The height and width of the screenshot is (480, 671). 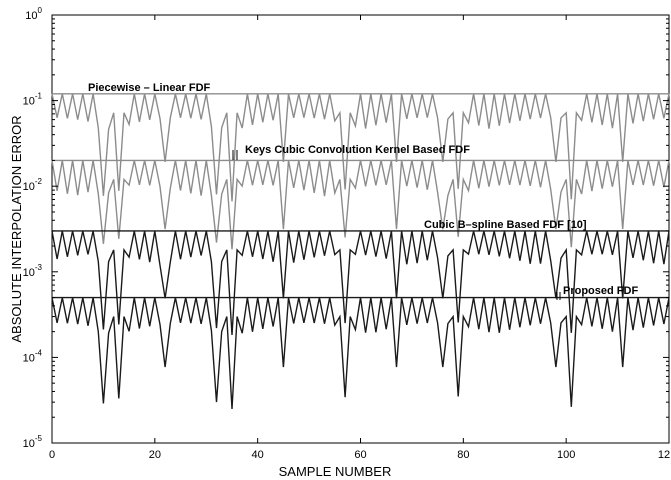 What do you see at coordinates (664, 455) in the screenshot?
I see `x-tick-label: 12` at bounding box center [664, 455].